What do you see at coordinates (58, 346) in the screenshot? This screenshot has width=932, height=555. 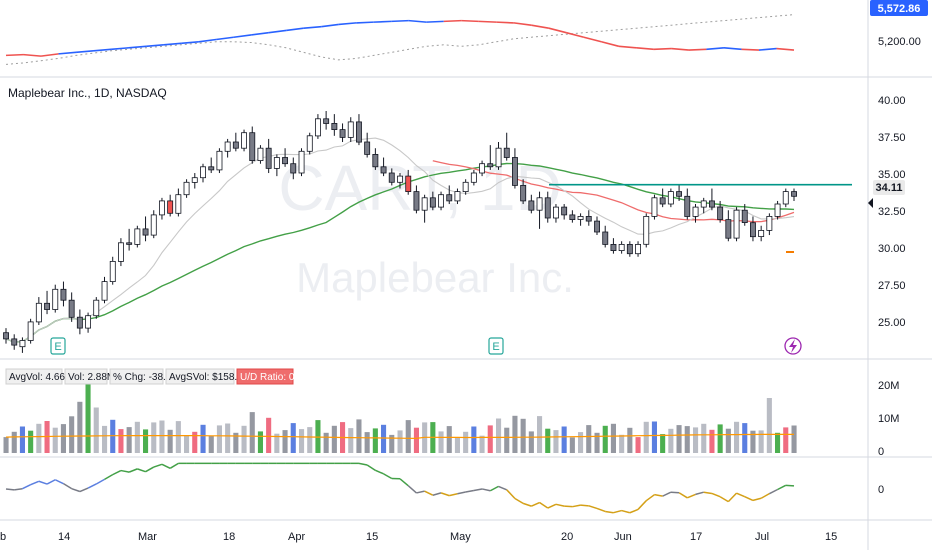 I see `earnings-marker: E` at bounding box center [58, 346].